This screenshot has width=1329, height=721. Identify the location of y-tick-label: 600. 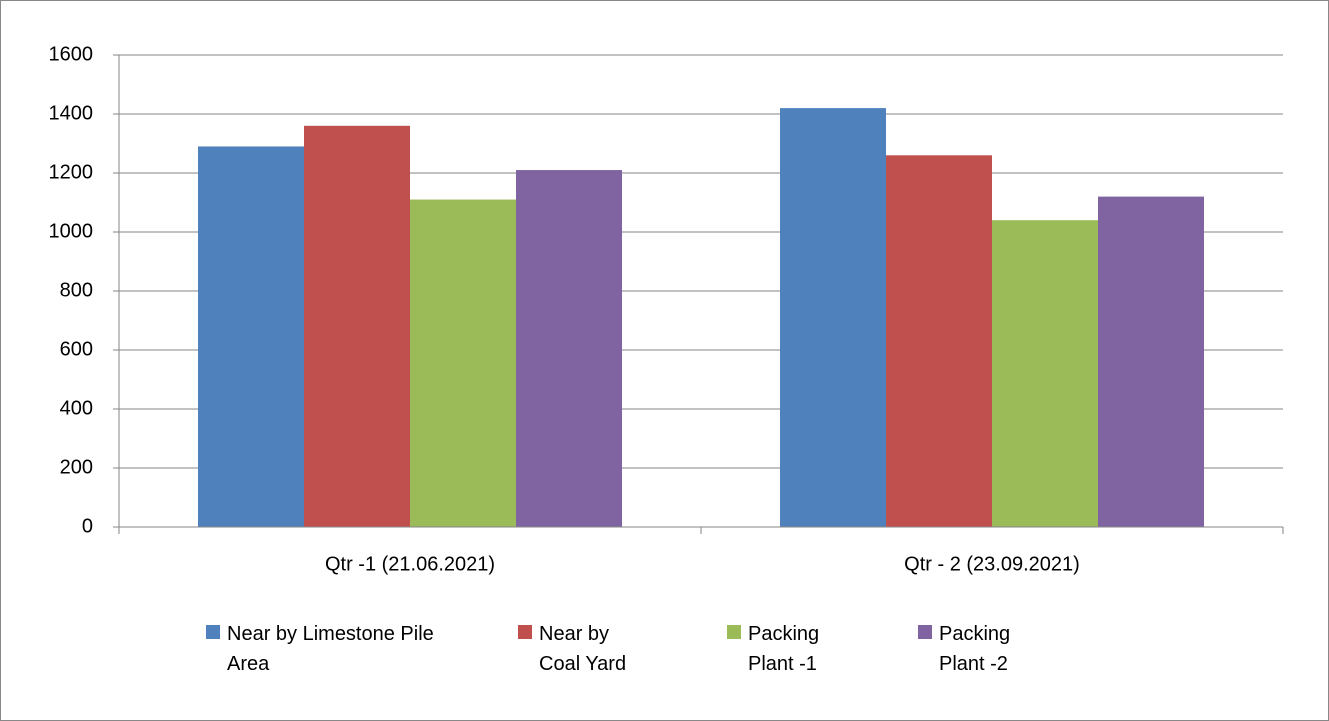
(76, 349).